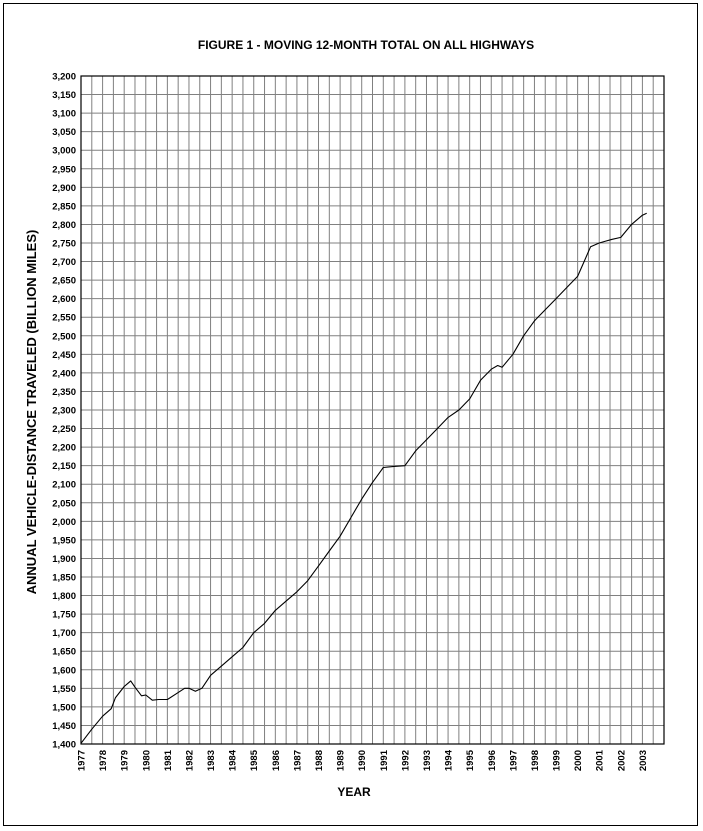  What do you see at coordinates (405, 760) in the screenshot?
I see `x-tick-label: 1992` at bounding box center [405, 760].